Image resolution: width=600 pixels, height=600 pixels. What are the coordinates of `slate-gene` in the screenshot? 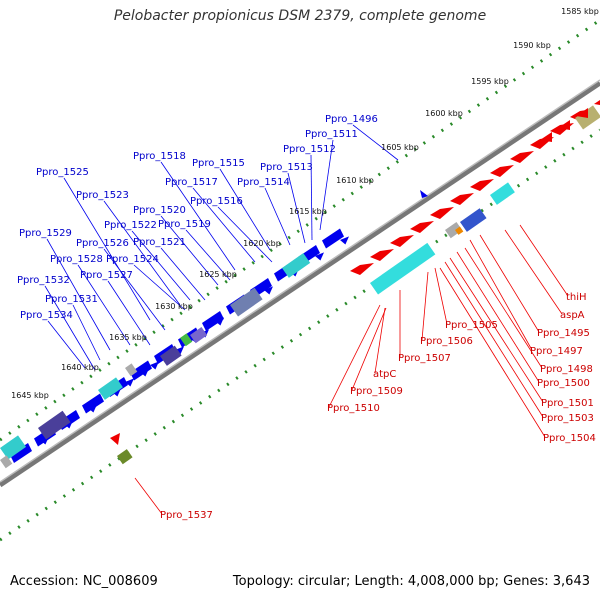 It's located at (246, 302).